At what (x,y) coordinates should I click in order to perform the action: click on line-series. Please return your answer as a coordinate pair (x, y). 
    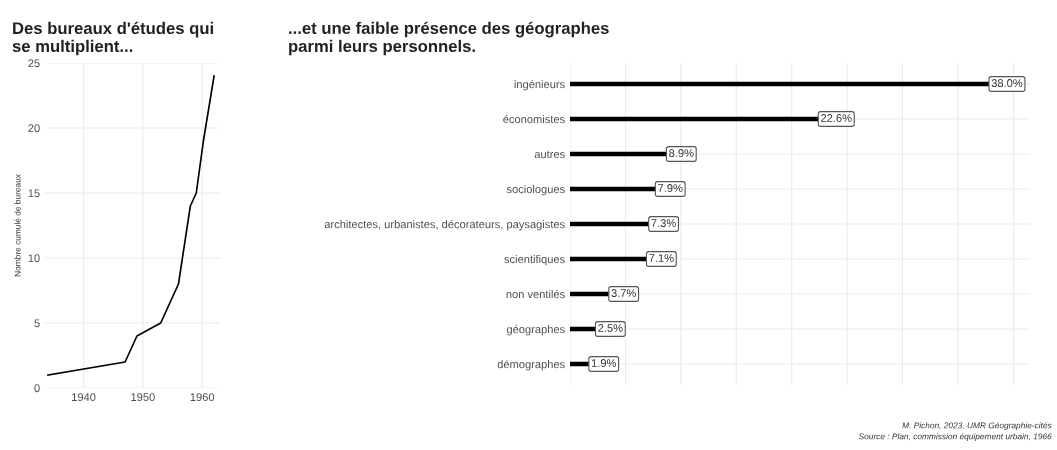
    Looking at the image, I should click on (131, 225).